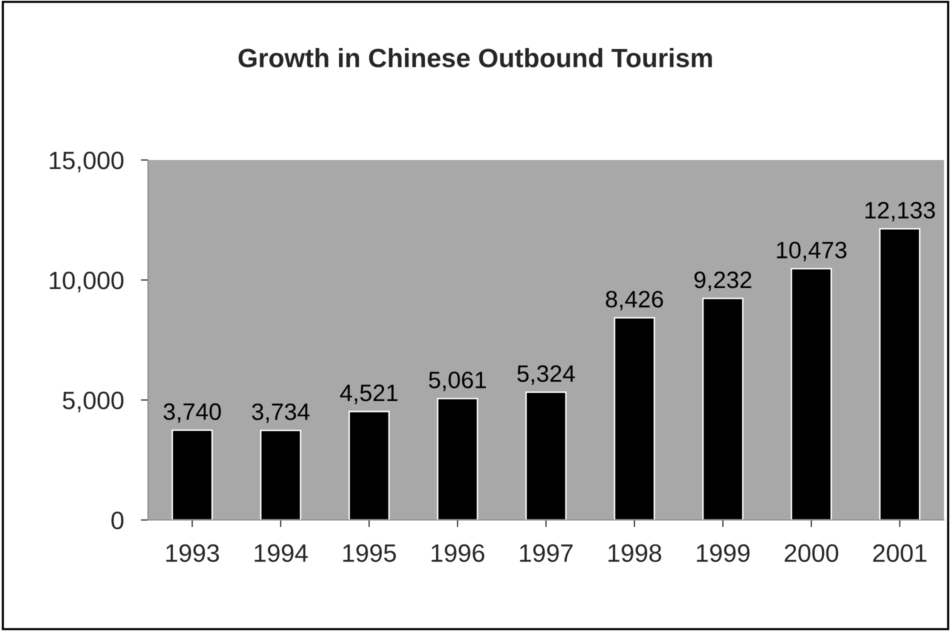 This screenshot has width=951, height=631. Describe the element at coordinates (87, 162) in the screenshot. I see `y-tick-label: 15,000` at that location.